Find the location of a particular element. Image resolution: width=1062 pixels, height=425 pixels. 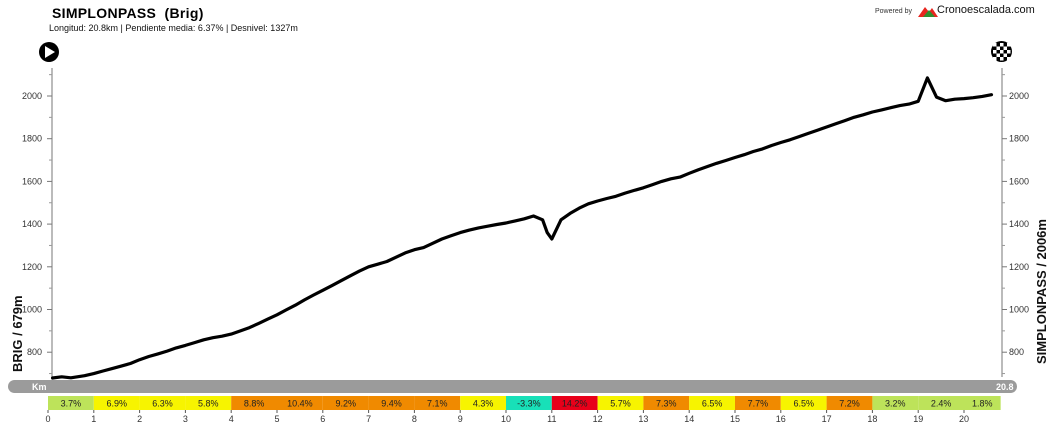

checkered-flag-icon is located at coordinates (1001, 51).